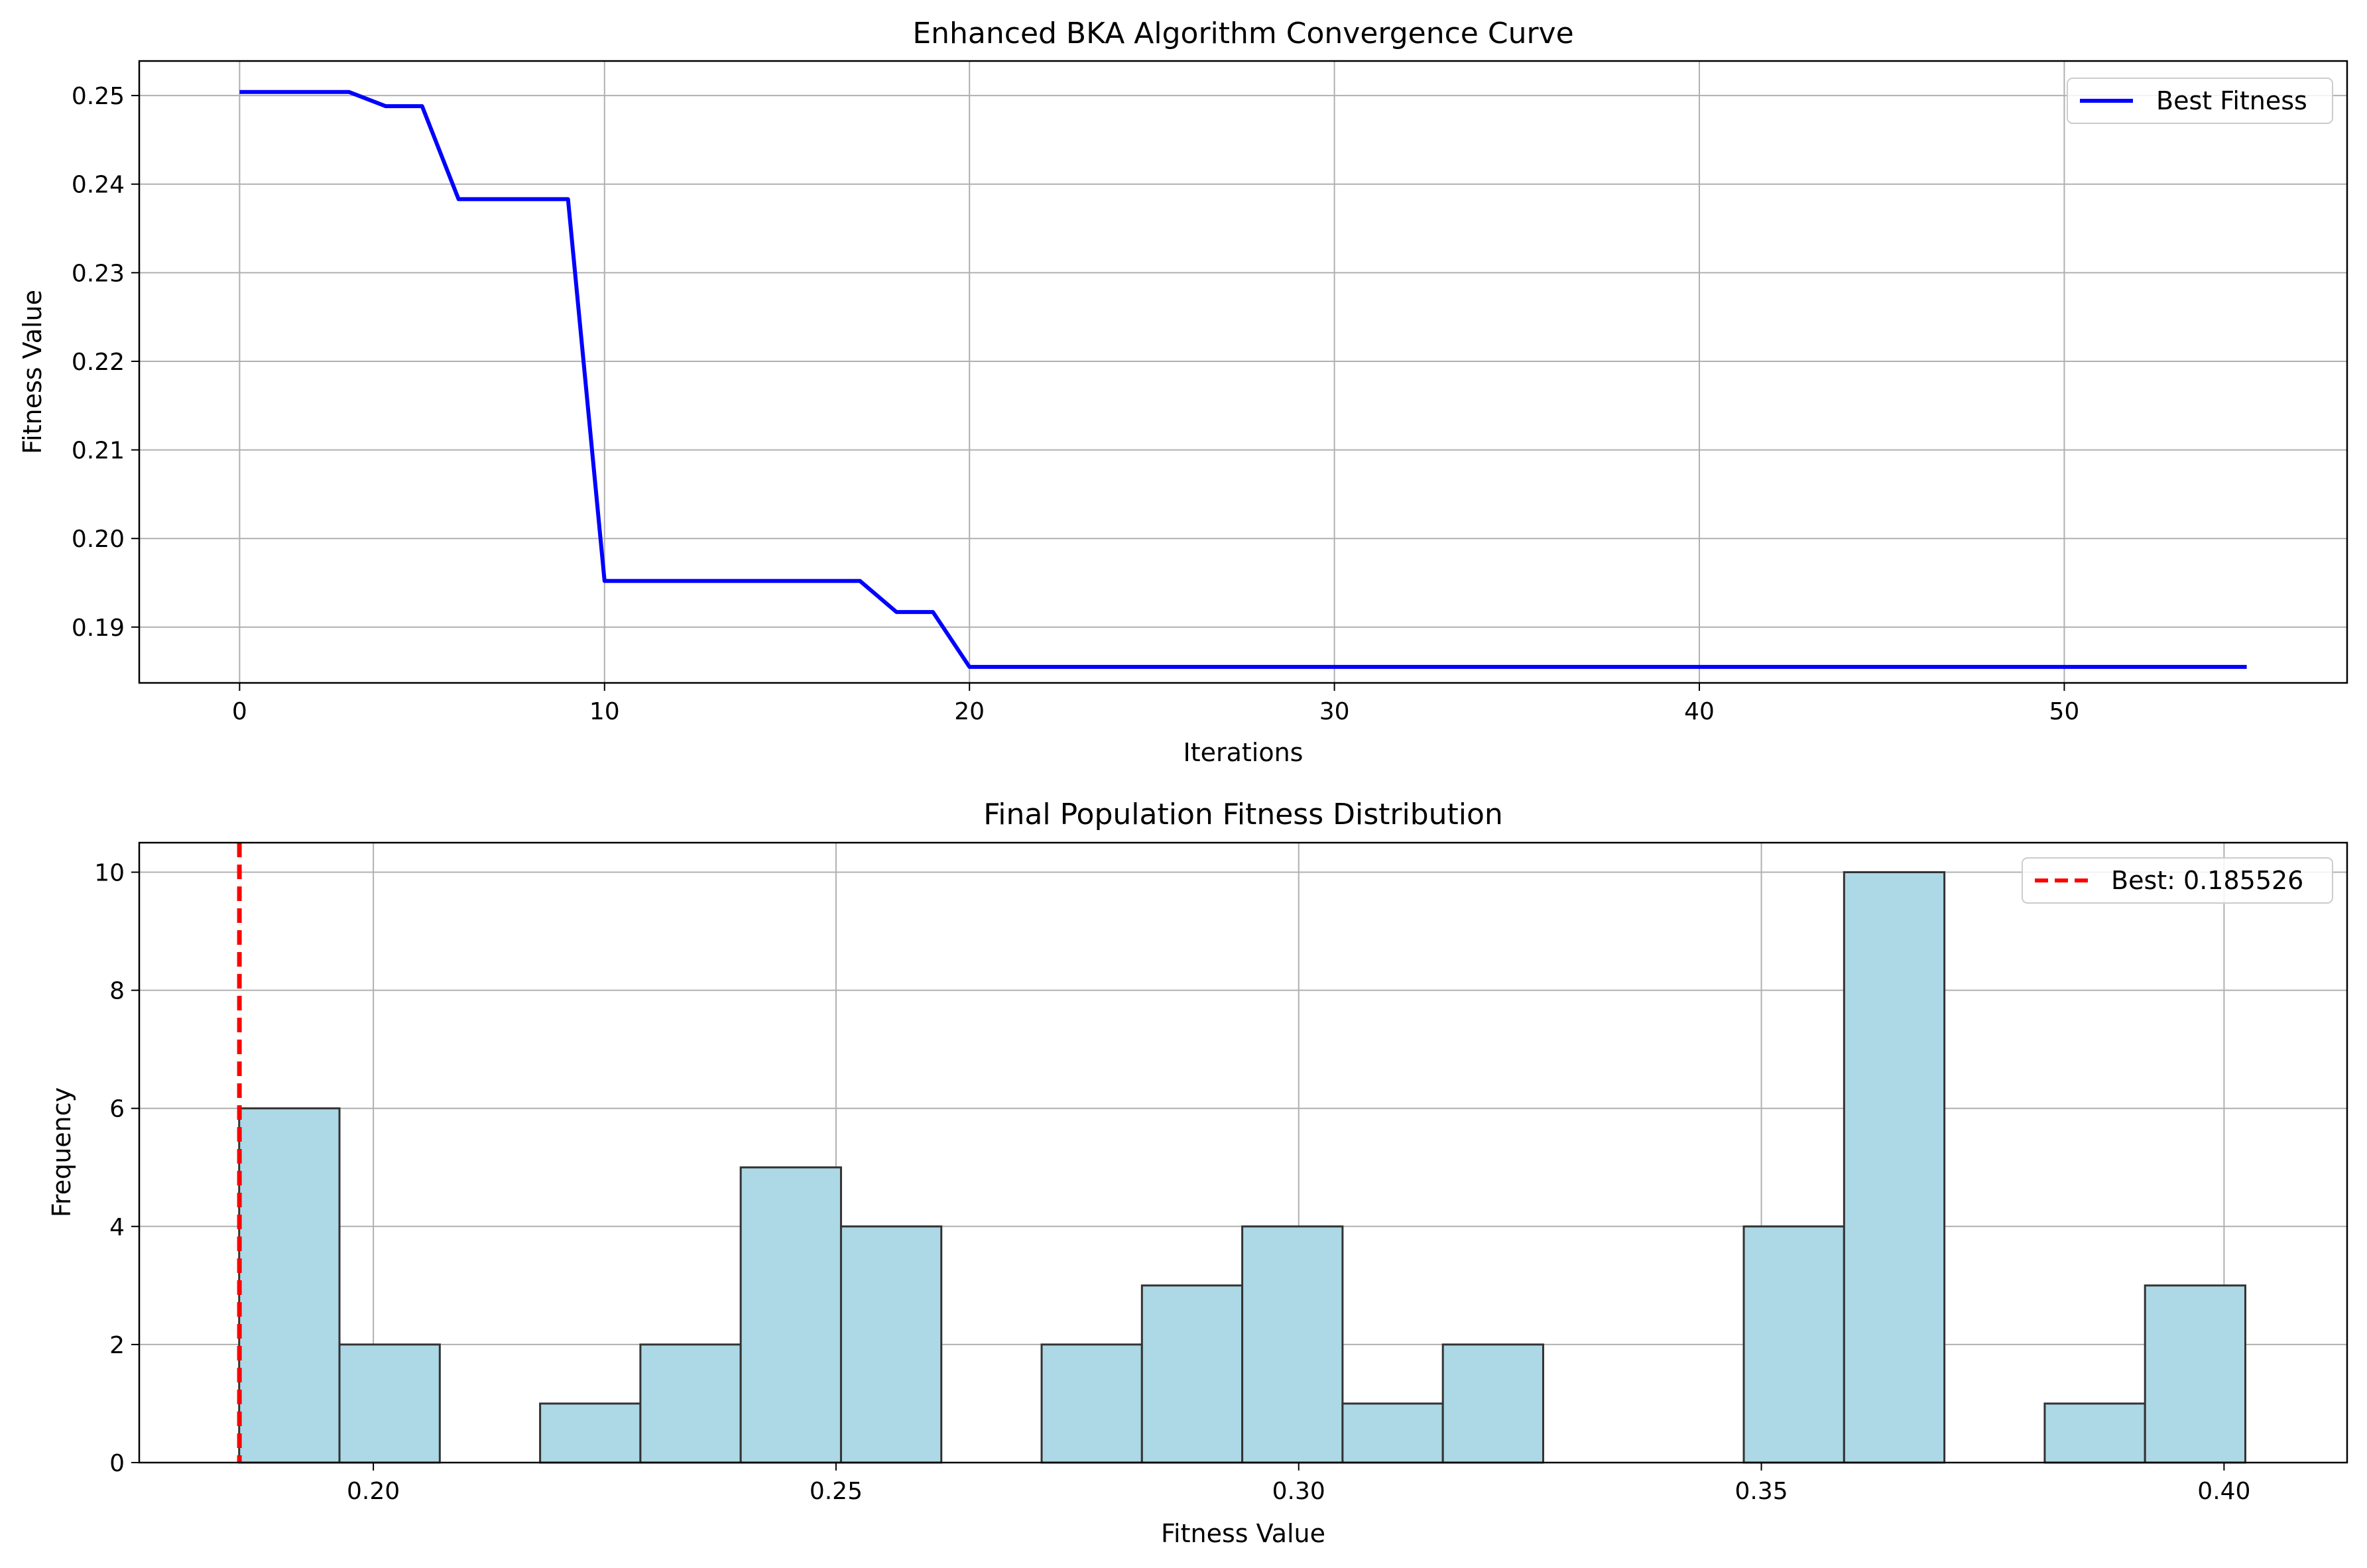  What do you see at coordinates (1243, 814) in the screenshot?
I see `distribution-title: Final Population Fitness Distribution` at bounding box center [1243, 814].